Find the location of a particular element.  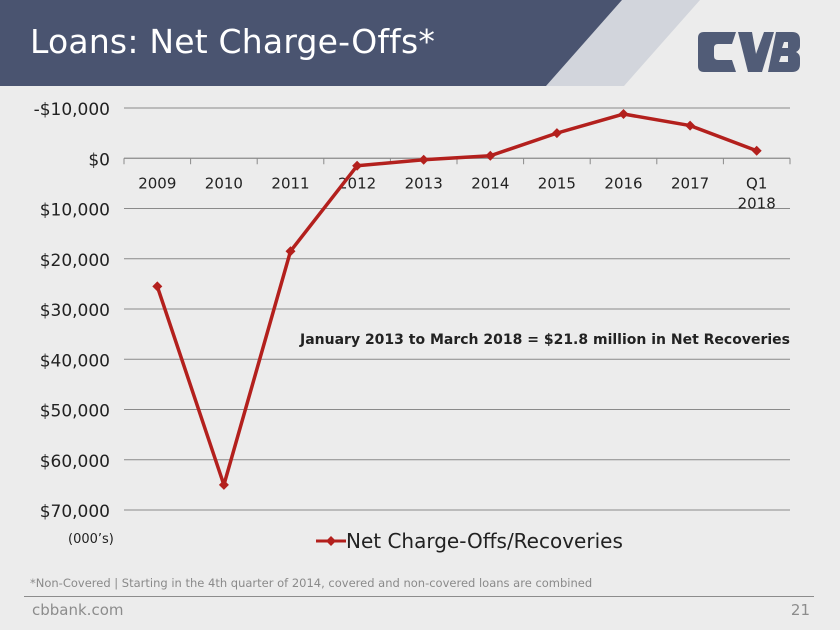

cvb-logo-icon is located at coordinates (749, 52).